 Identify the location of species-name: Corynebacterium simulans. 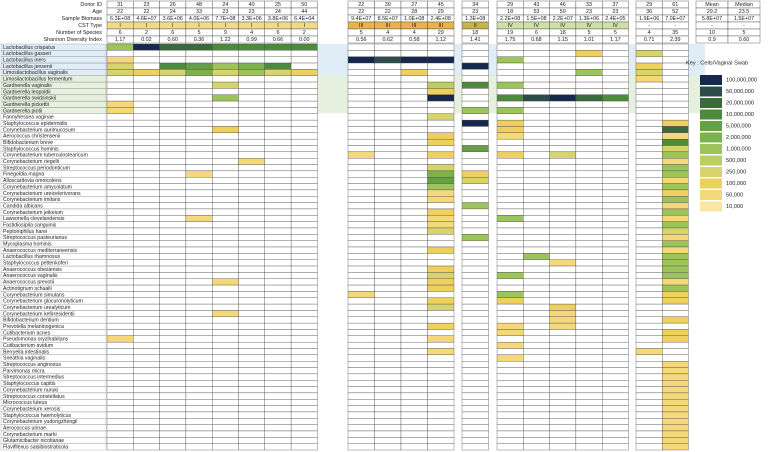
(34, 295).